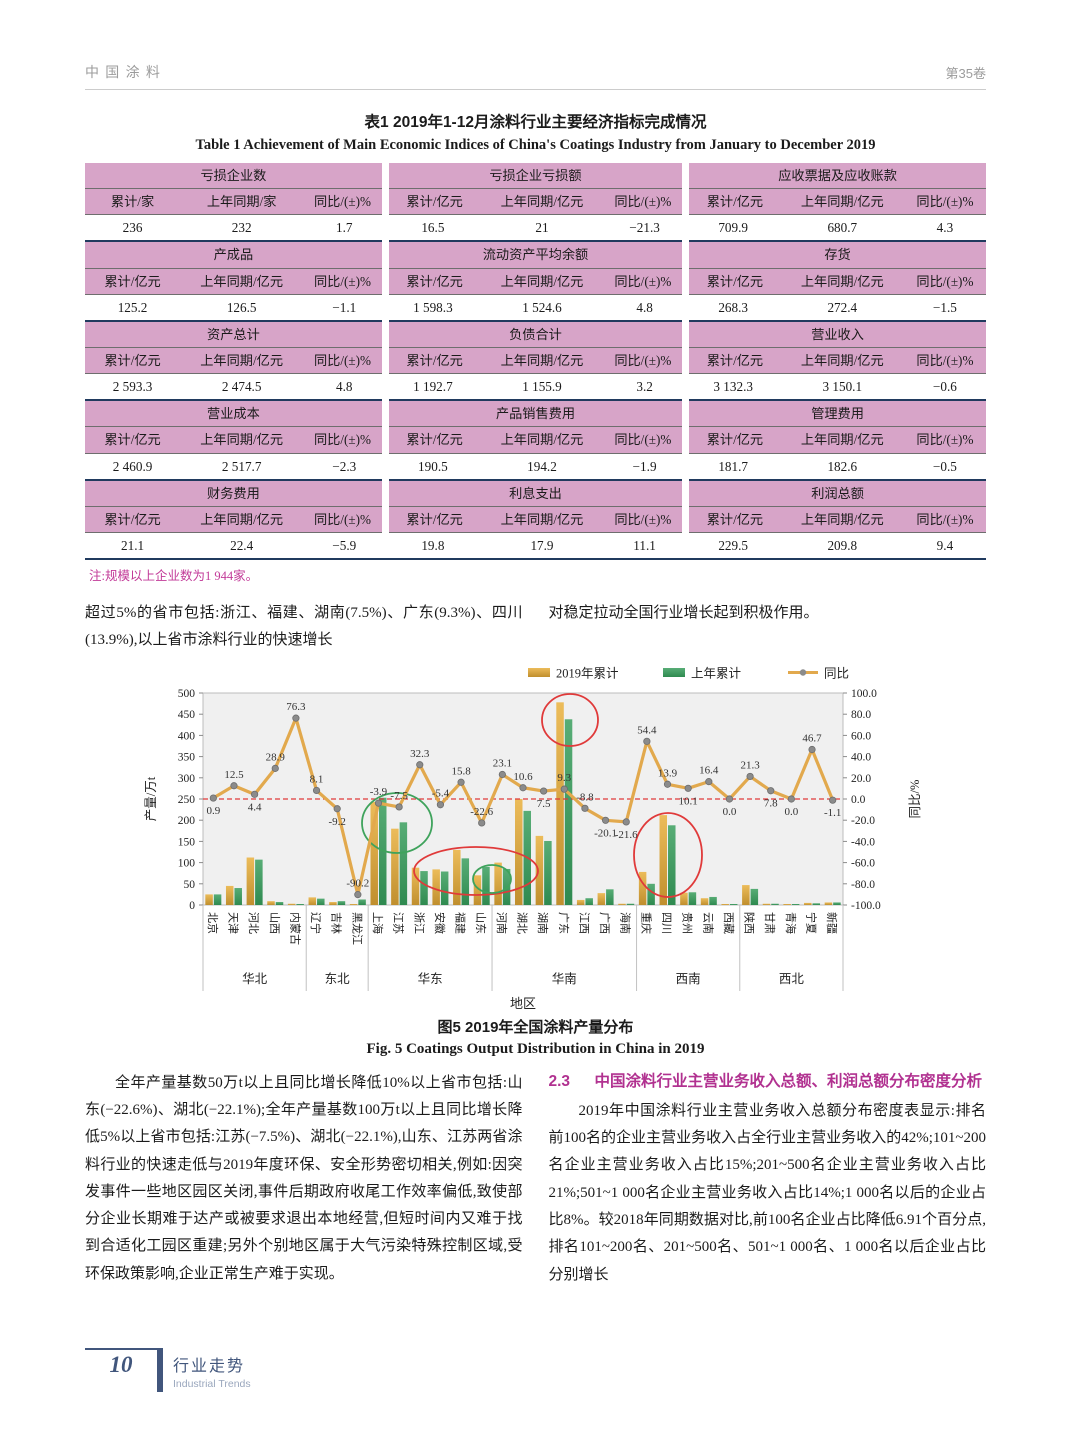  What do you see at coordinates (430, 978) in the screenshot?
I see `region-label: 华东` at bounding box center [430, 978].